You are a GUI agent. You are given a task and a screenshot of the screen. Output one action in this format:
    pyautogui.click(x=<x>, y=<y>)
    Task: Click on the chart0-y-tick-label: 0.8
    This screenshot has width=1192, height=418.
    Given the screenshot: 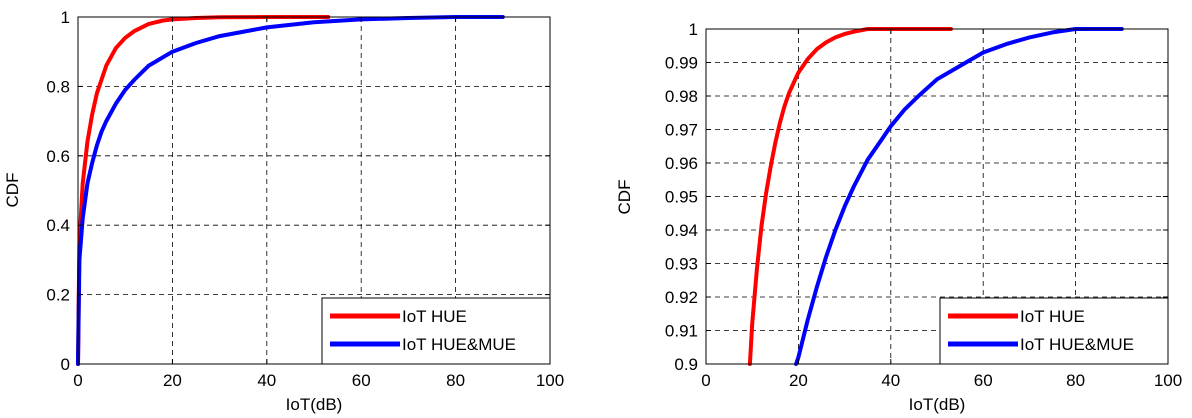 What is the action you would take?
    pyautogui.click(x=58, y=86)
    